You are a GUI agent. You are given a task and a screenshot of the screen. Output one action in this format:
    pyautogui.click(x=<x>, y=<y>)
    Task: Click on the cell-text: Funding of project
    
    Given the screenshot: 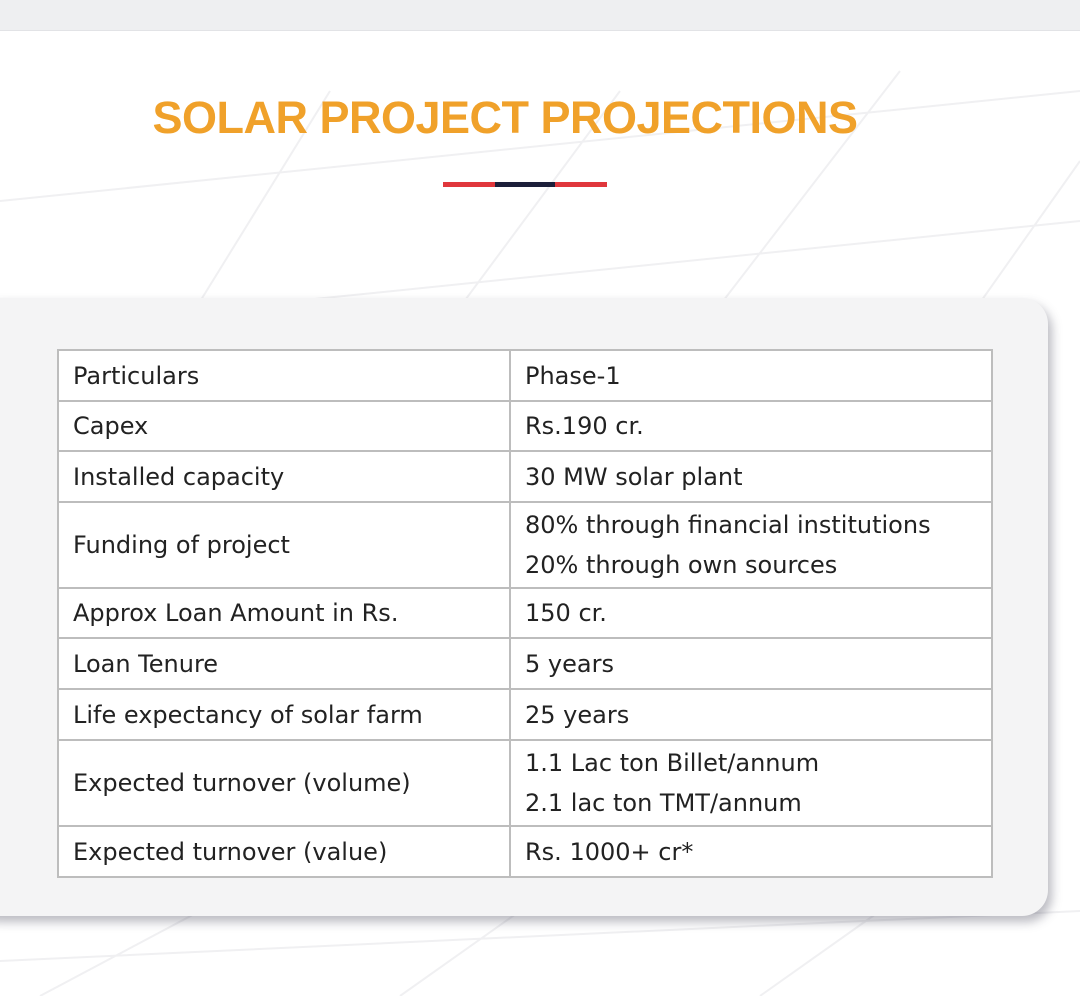 What is the action you would take?
    pyautogui.click(x=181, y=545)
    